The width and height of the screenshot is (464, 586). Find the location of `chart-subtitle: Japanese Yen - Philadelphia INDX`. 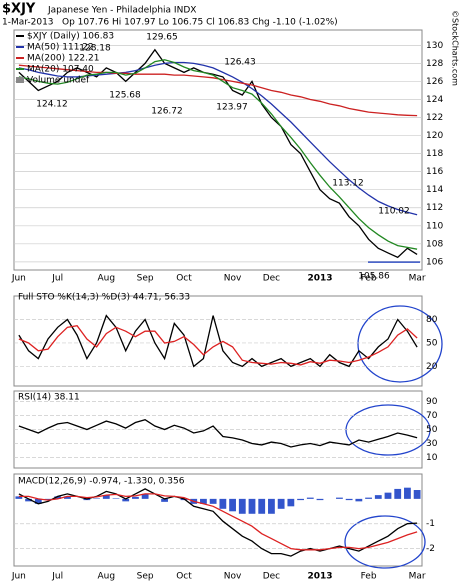

chart-subtitle: Japanese Yen - Philadelphia INDX is located at coordinates (121, 11).